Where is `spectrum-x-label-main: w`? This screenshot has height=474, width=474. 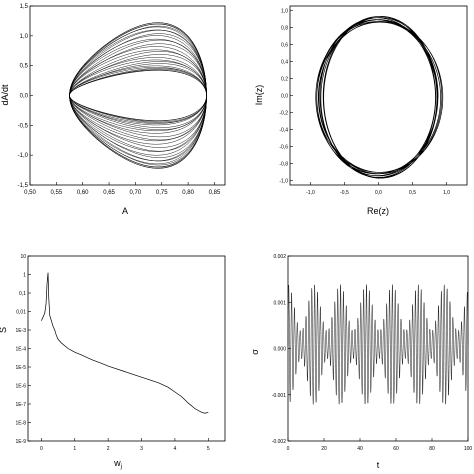
spectrum-x-label-main: w is located at coordinates (117, 463).